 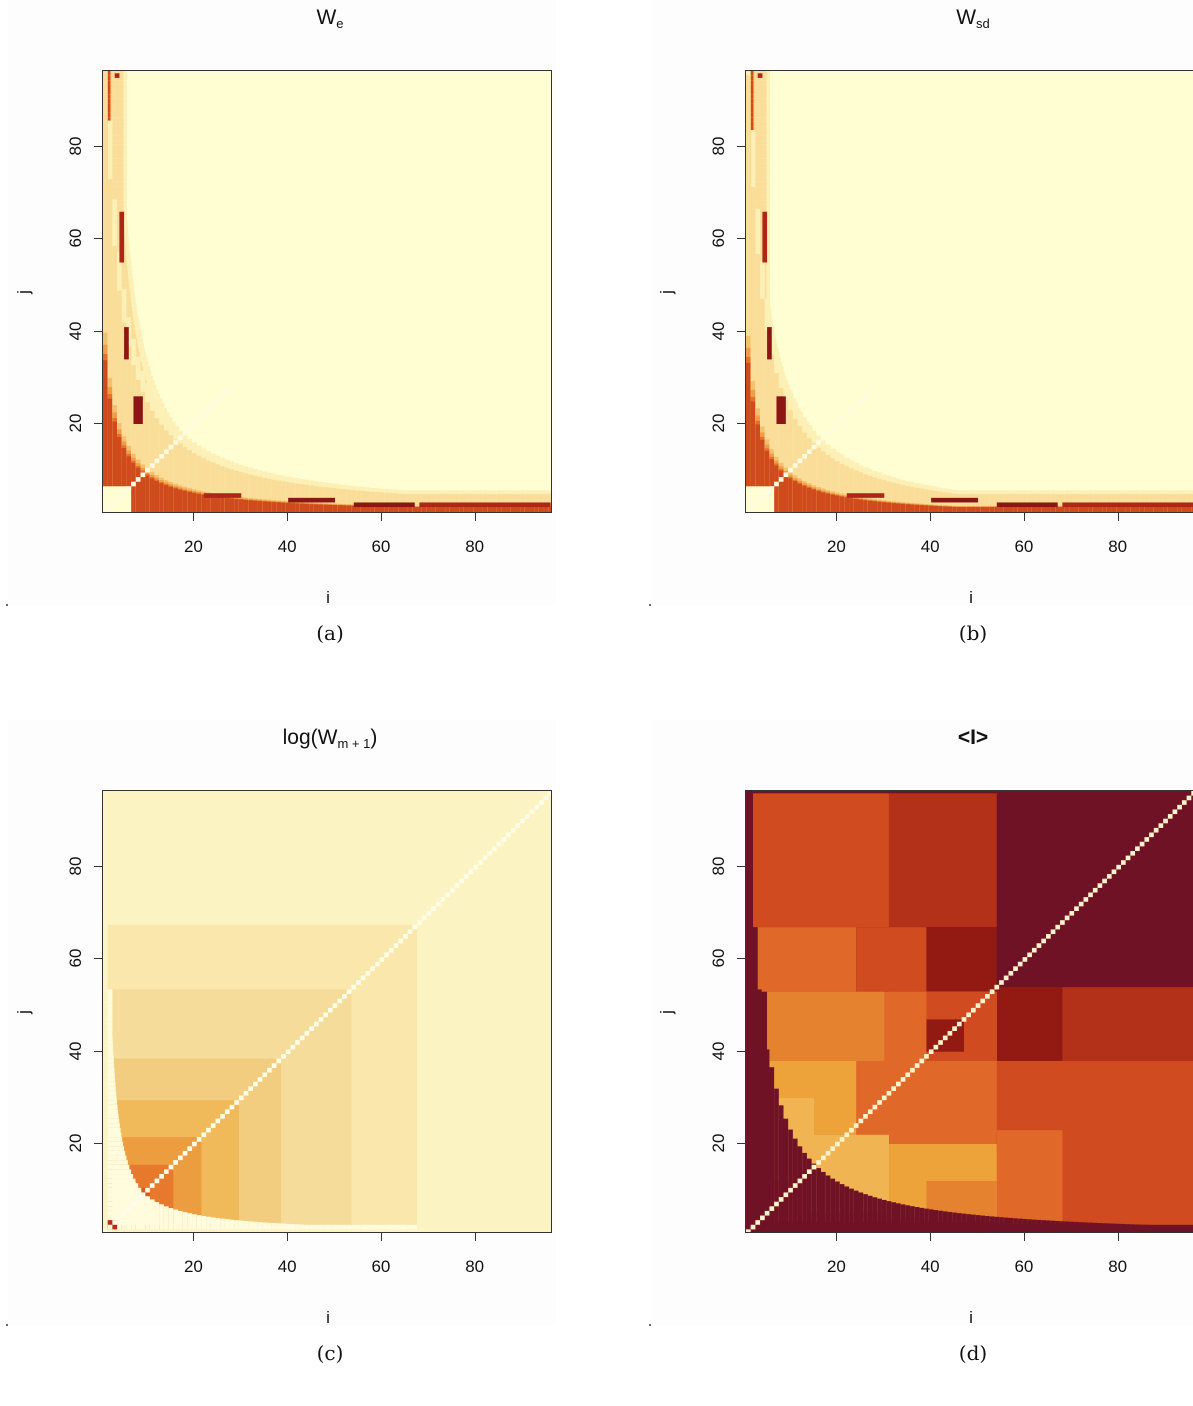 I want to click on heatmap-area, so click(x=969, y=1011).